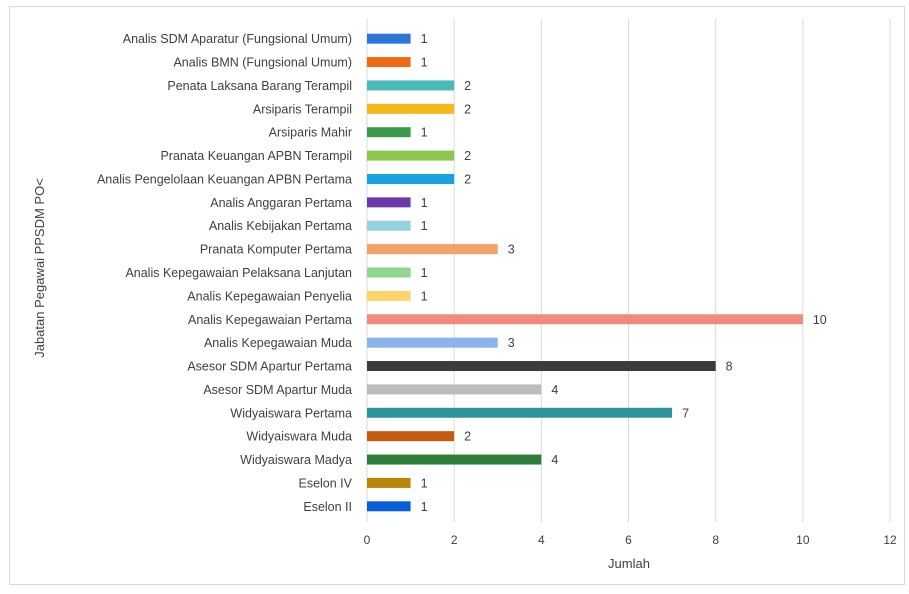  Describe the element at coordinates (238, 273) in the screenshot. I see `category-label: Analis Kepegawaian Pelaksana Lanjutan` at that location.